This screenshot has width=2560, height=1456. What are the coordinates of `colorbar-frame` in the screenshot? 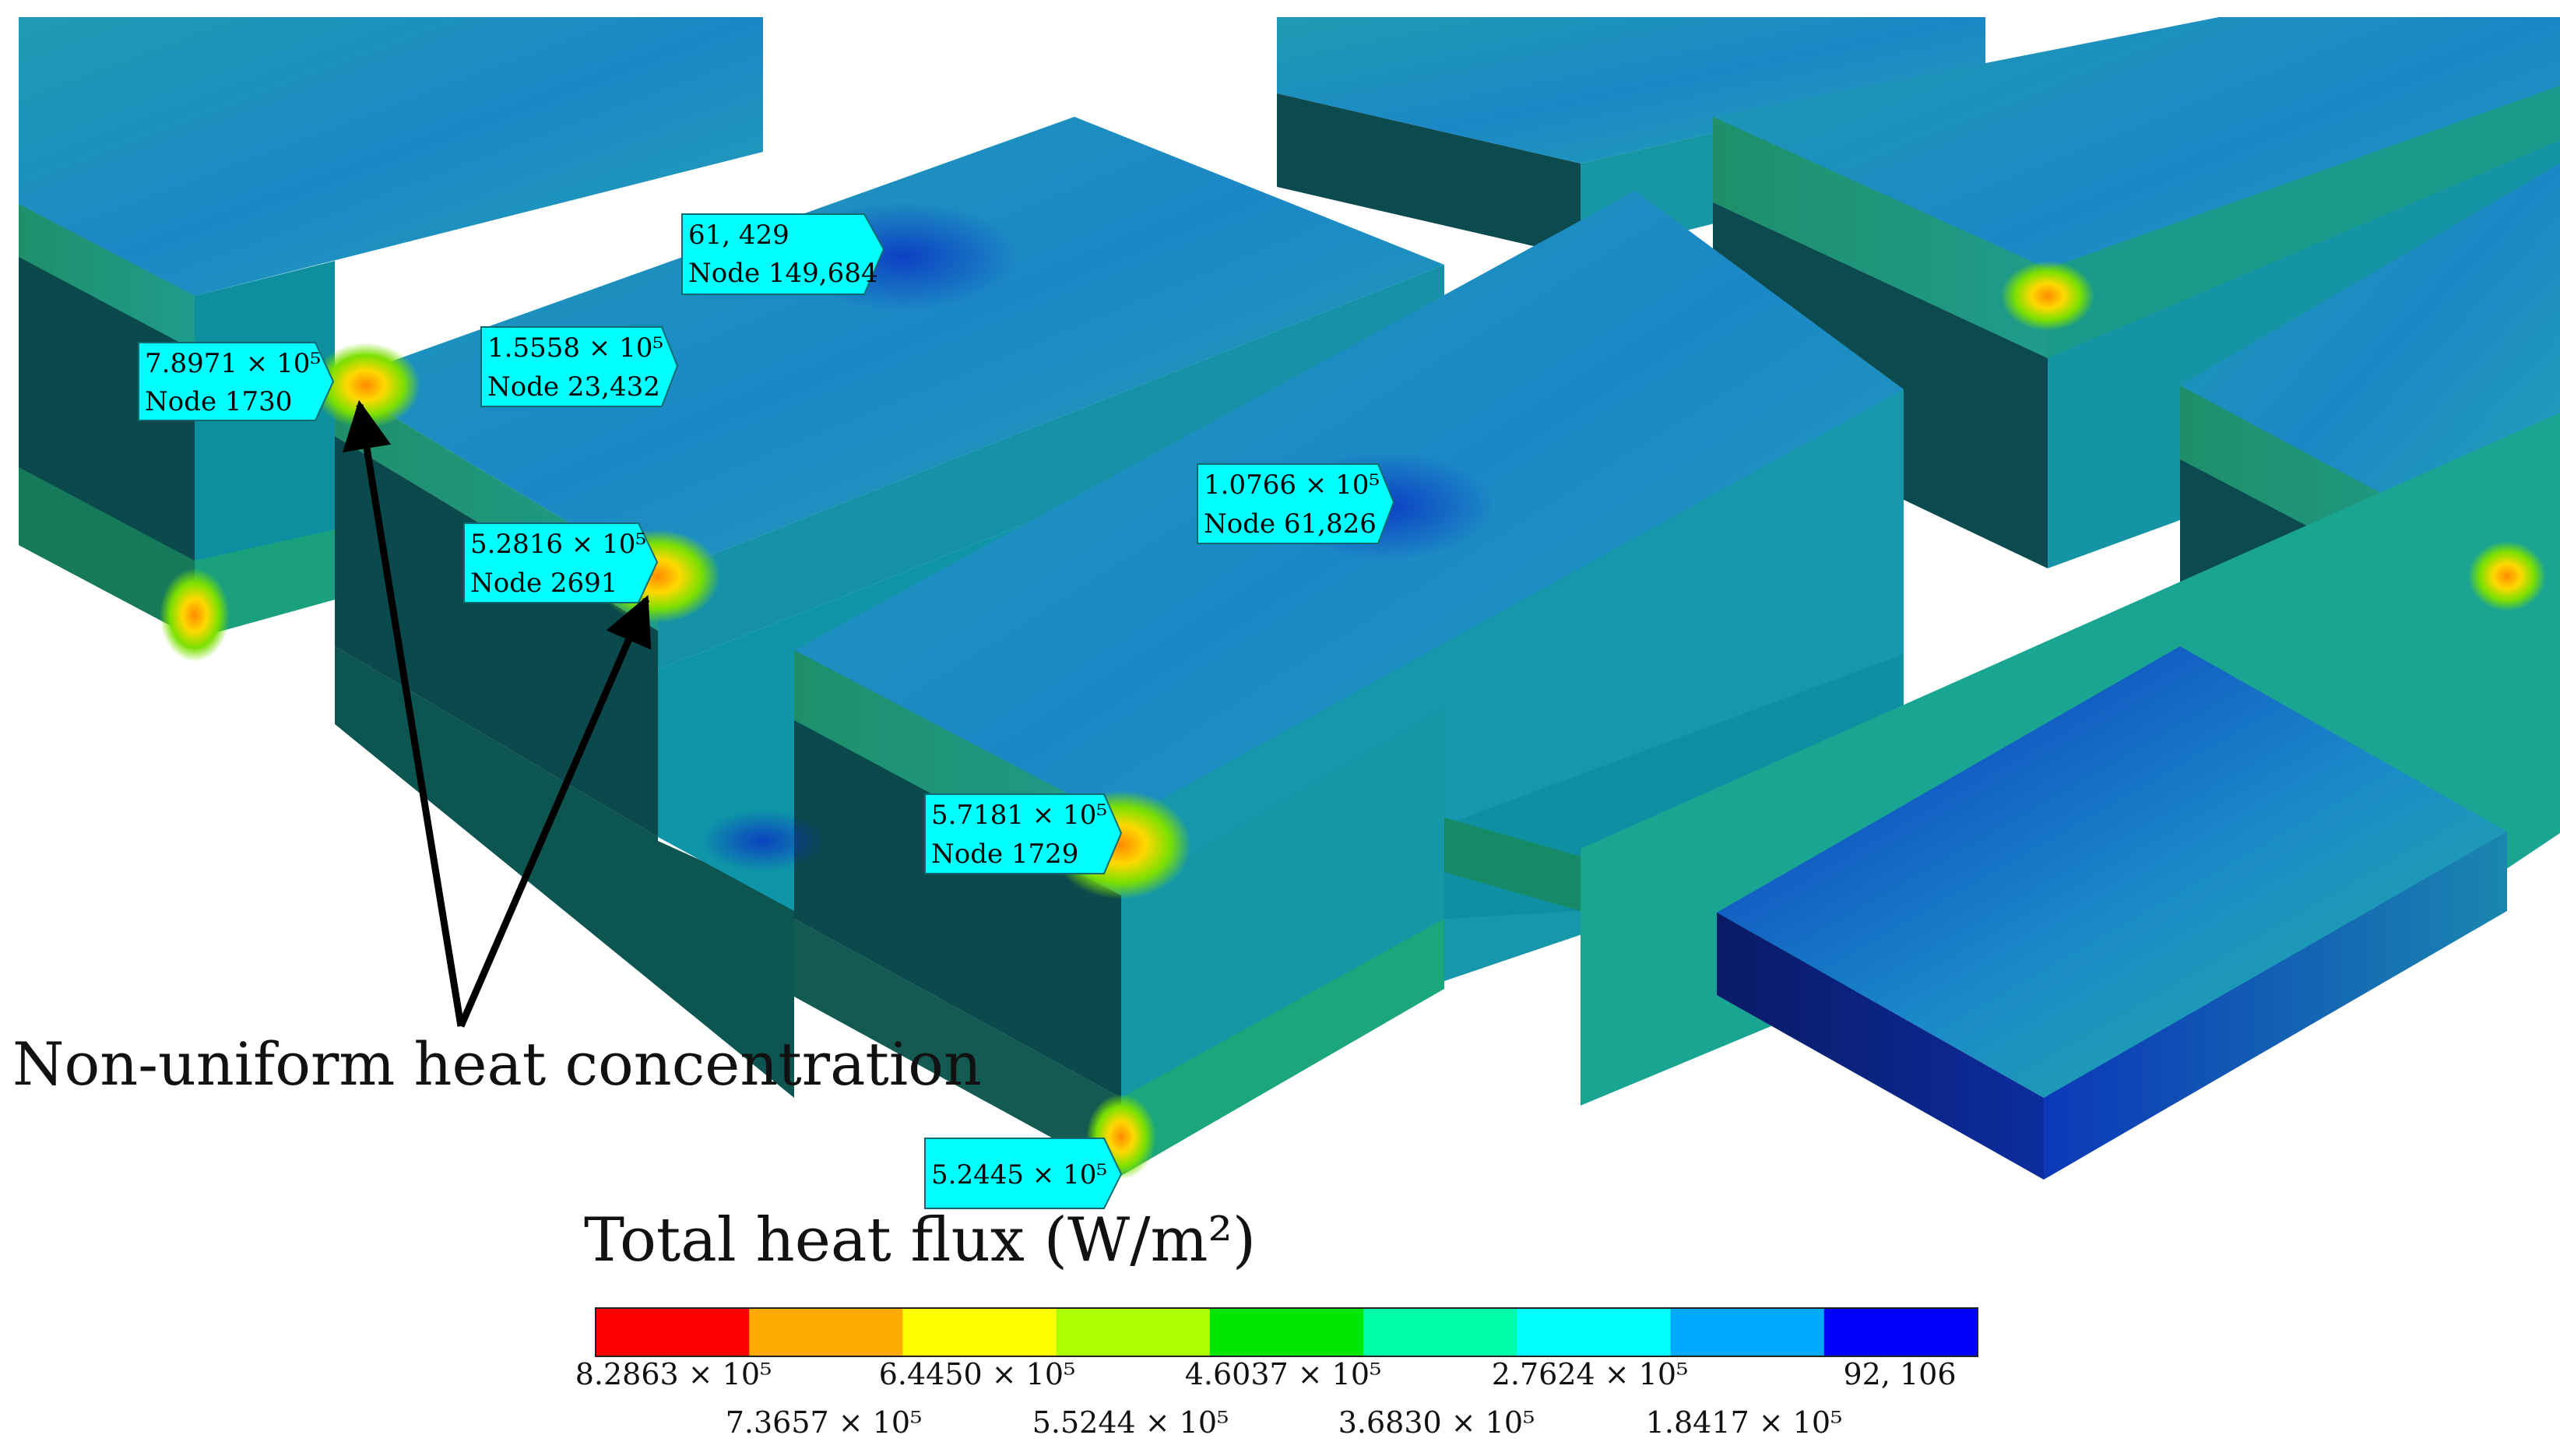 It's located at (1287, 1332).